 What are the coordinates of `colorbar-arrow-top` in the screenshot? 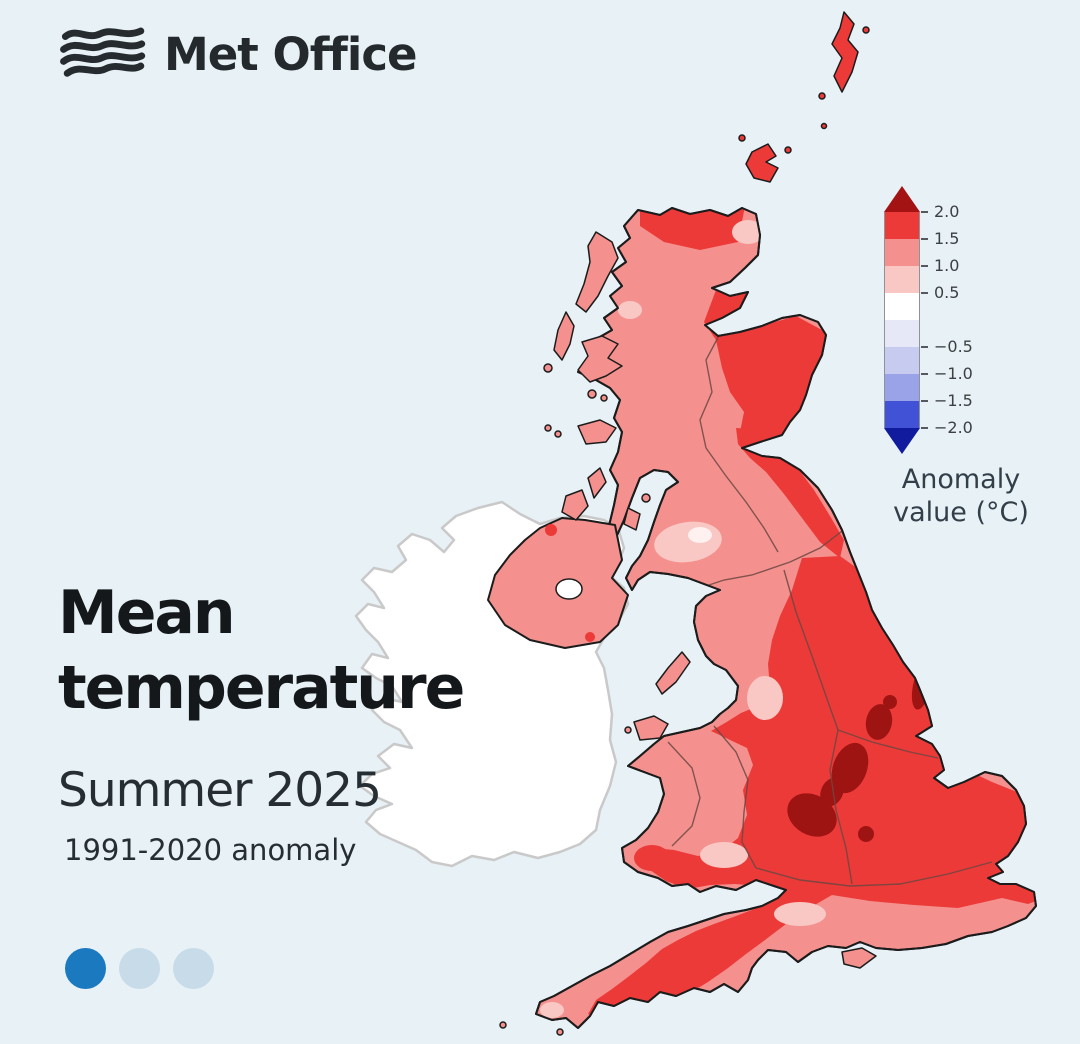 It's located at (902, 199).